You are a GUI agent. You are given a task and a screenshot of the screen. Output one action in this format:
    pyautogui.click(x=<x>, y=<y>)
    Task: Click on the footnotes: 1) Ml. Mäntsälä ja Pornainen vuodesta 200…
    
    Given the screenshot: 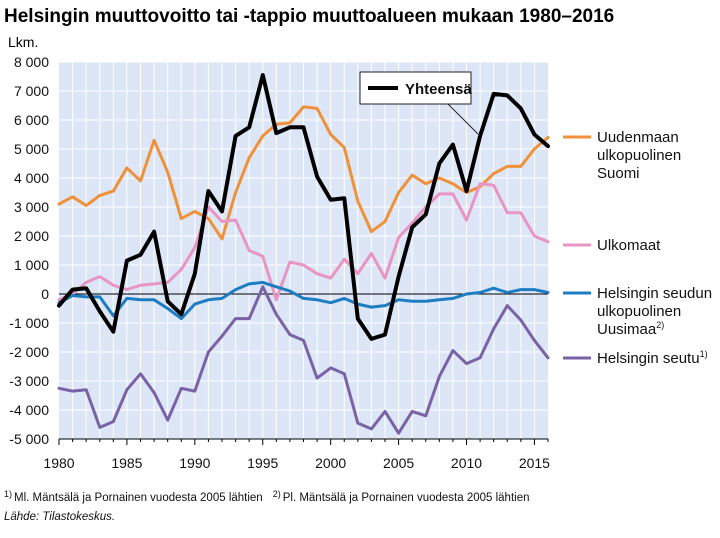 What is the action you would take?
    pyautogui.click(x=267, y=506)
    